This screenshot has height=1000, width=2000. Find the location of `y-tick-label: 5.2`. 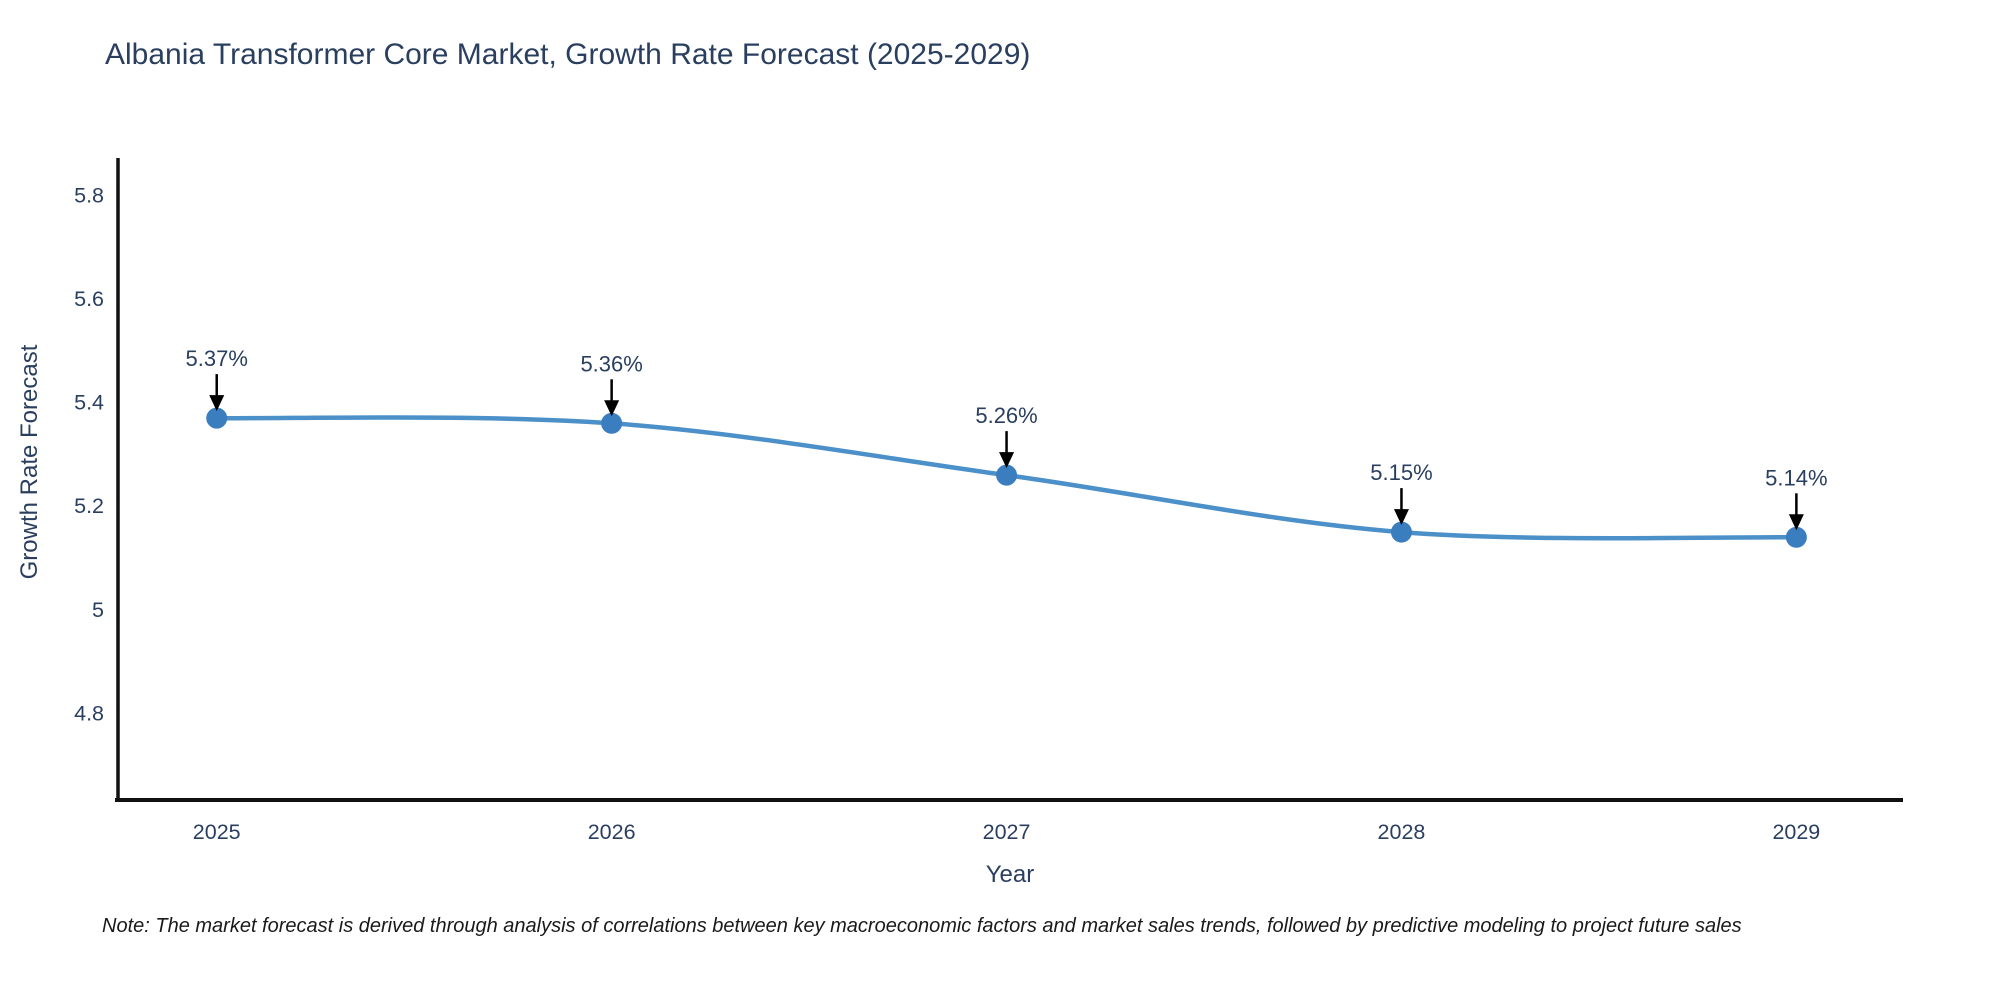

y-tick-label: 5.2 is located at coordinates (89, 506).